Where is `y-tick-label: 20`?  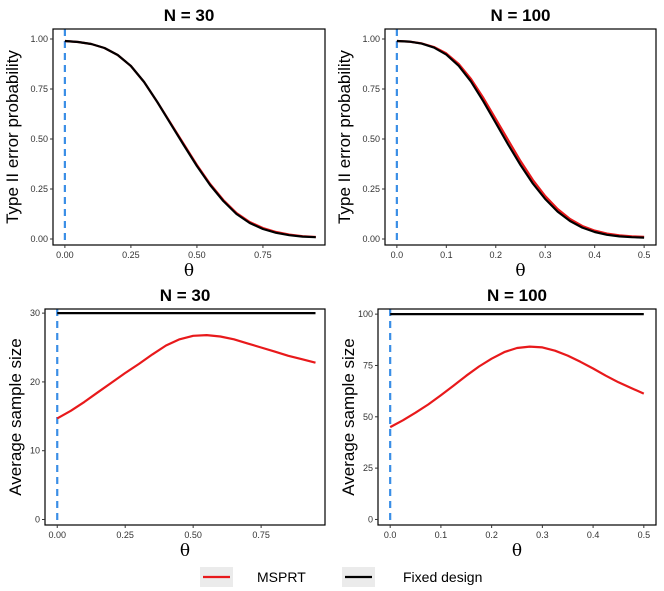 y-tick-label: 20 is located at coordinates (35, 382).